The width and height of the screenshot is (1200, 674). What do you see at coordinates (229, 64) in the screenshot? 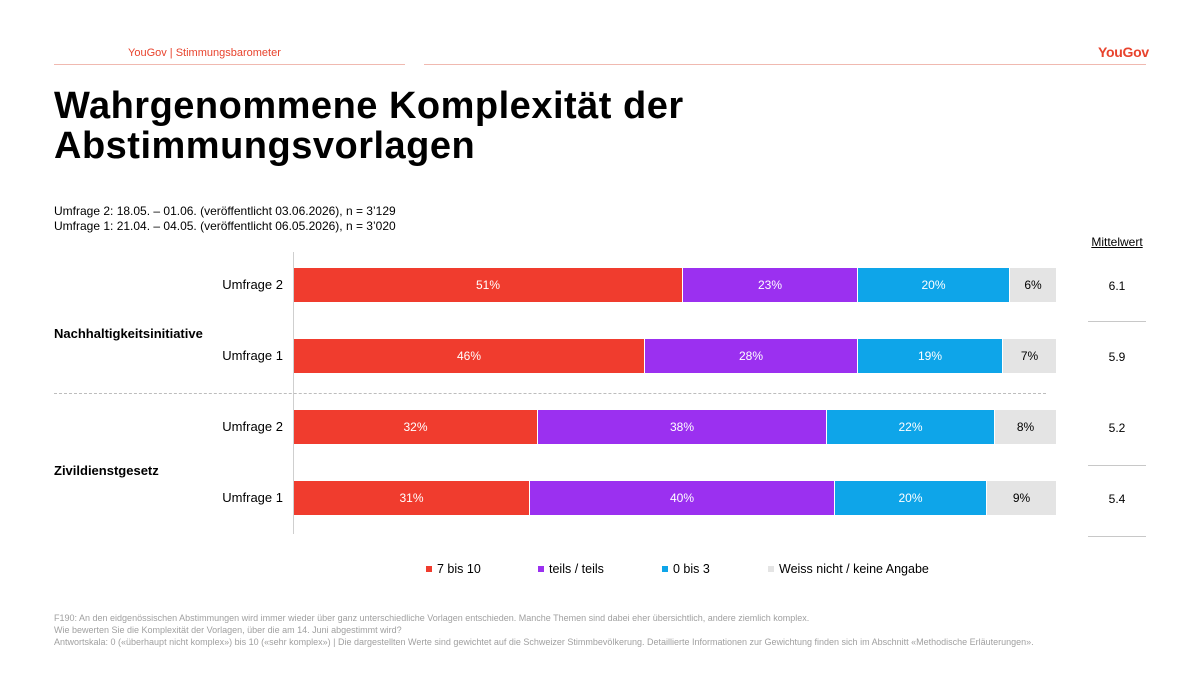
I see `header-rule-left` at bounding box center [229, 64].